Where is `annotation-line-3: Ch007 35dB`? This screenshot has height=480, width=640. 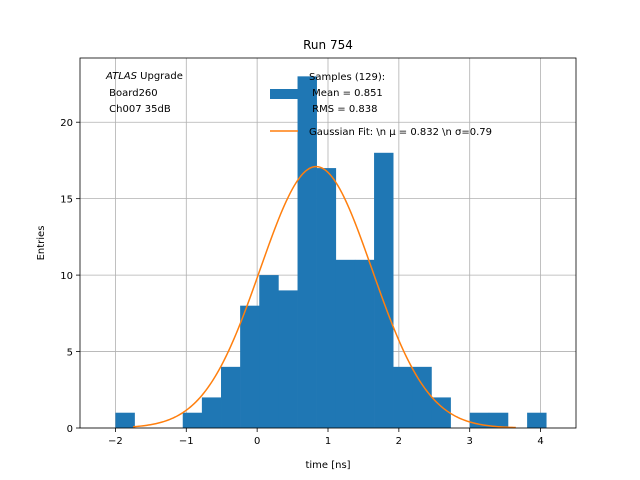
annotation-line-3: Ch007 35dB is located at coordinates (138, 109).